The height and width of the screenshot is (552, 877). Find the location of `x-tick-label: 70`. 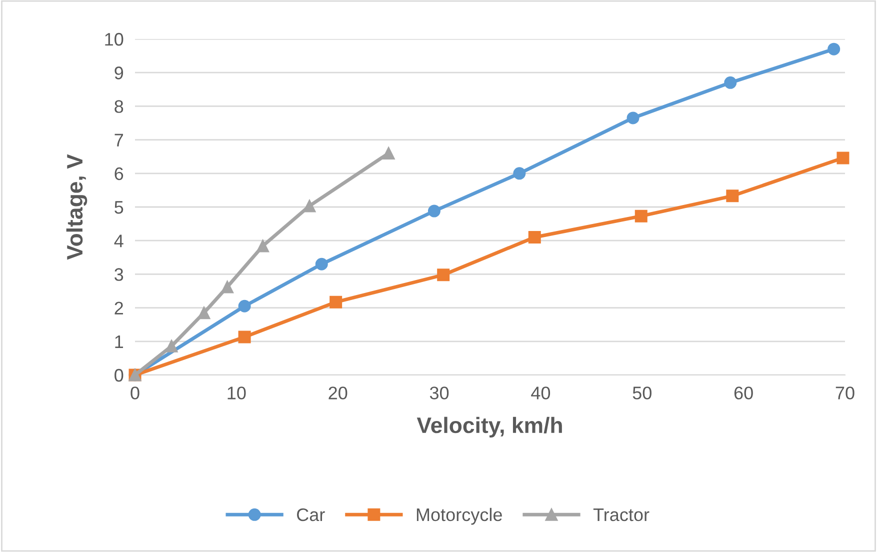

x-tick-label: 70 is located at coordinates (845, 393).